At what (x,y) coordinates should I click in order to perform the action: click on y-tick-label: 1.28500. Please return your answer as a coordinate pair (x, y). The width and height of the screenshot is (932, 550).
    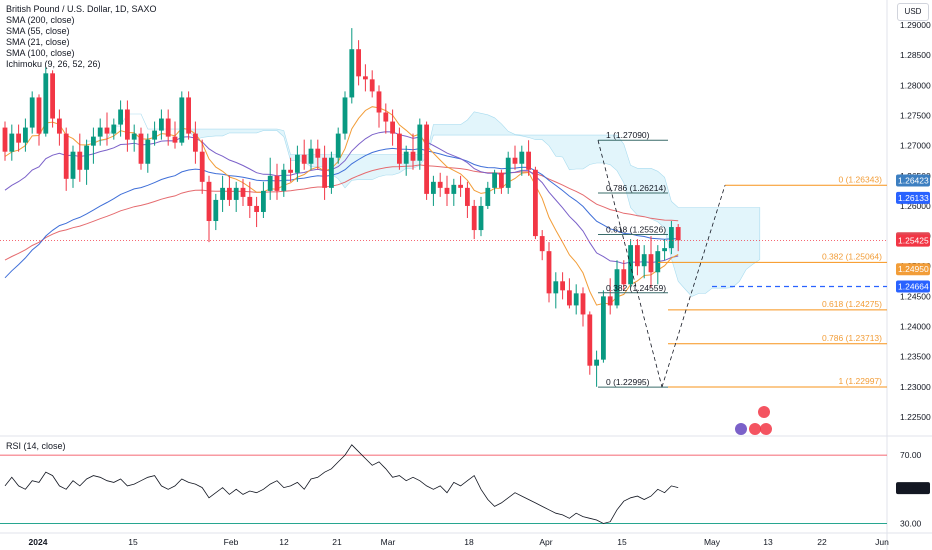
    Looking at the image, I should click on (915, 55).